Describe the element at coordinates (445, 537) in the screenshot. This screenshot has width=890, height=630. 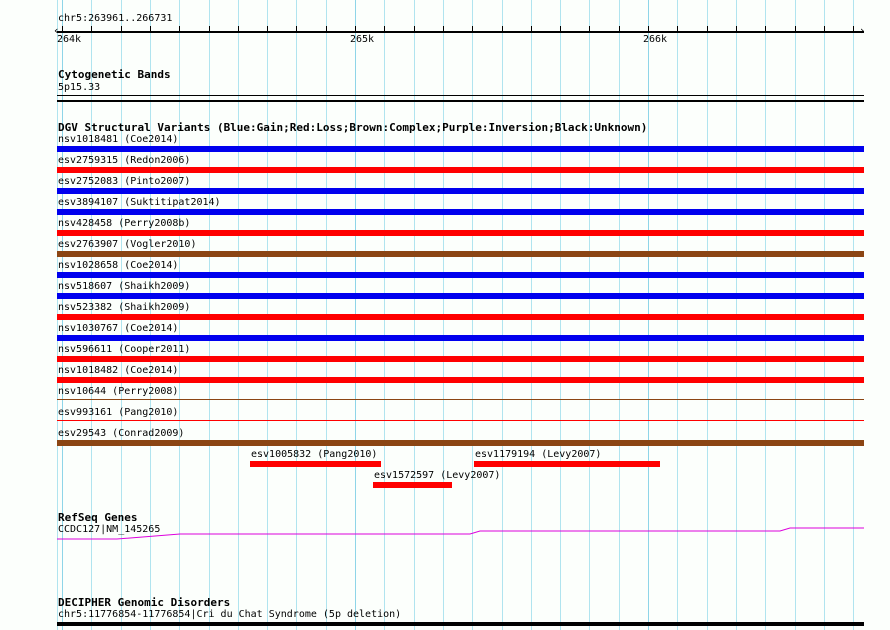
I see `refseq-gene-model` at that location.